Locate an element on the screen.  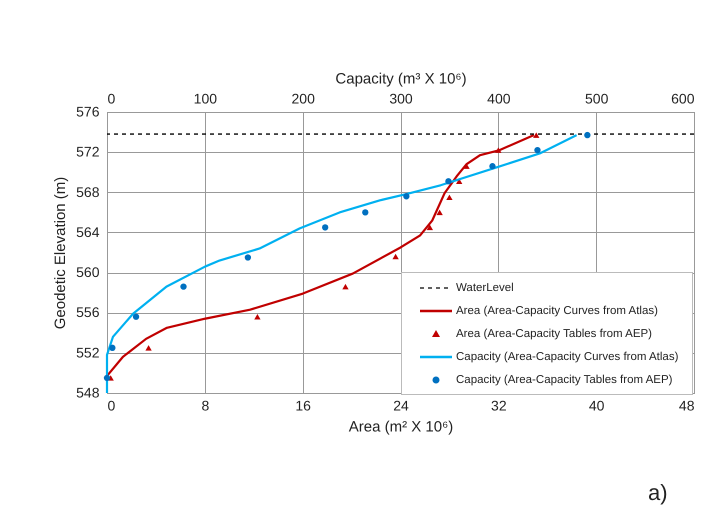
x-tick-label: 16 is located at coordinates (303, 406).